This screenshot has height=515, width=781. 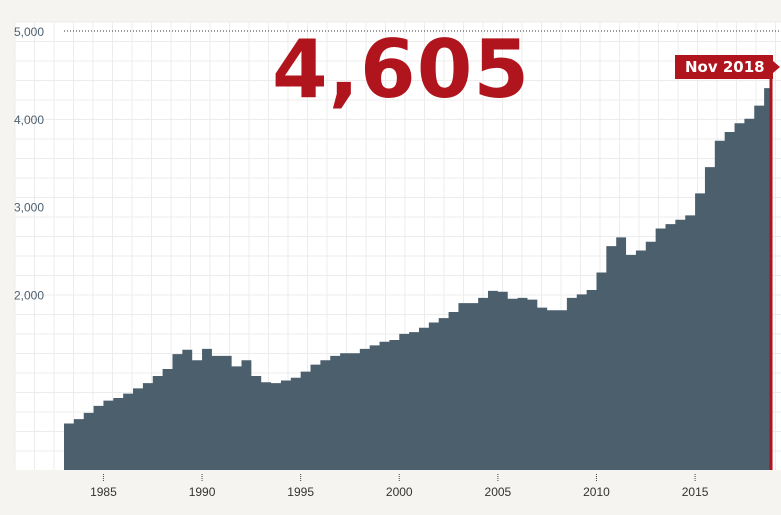 I want to click on x-tick-label: 2015, so click(x=695, y=492).